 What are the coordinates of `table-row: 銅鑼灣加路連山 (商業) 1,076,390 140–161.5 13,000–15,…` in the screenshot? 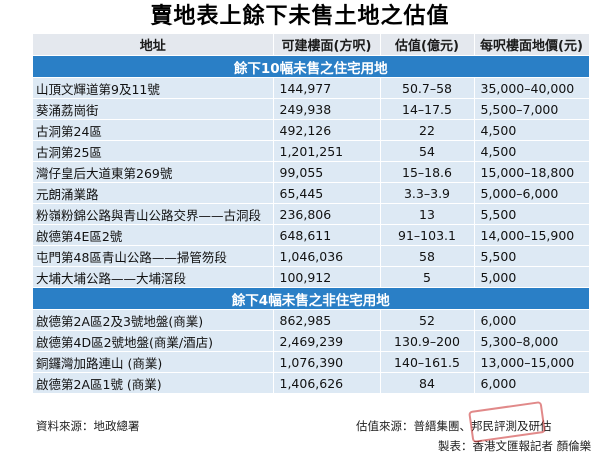 It's located at (311, 362).